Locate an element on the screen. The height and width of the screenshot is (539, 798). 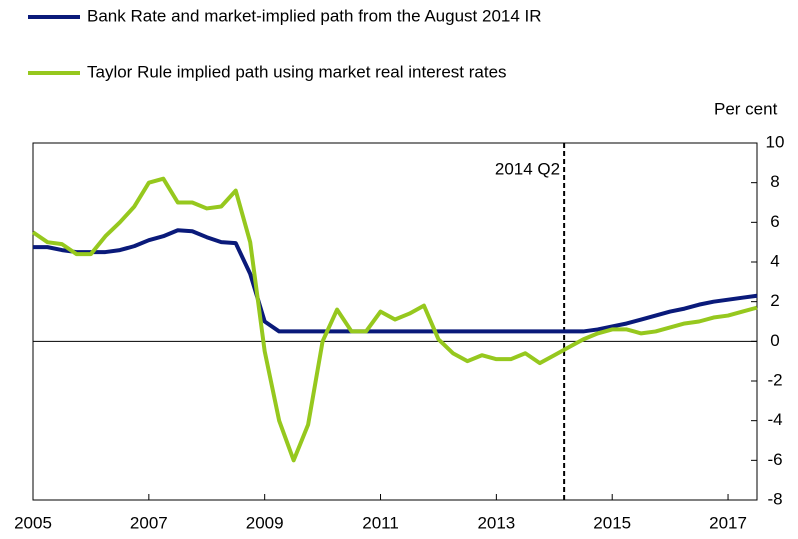
y-tick-label: -2 is located at coordinates (774, 379).